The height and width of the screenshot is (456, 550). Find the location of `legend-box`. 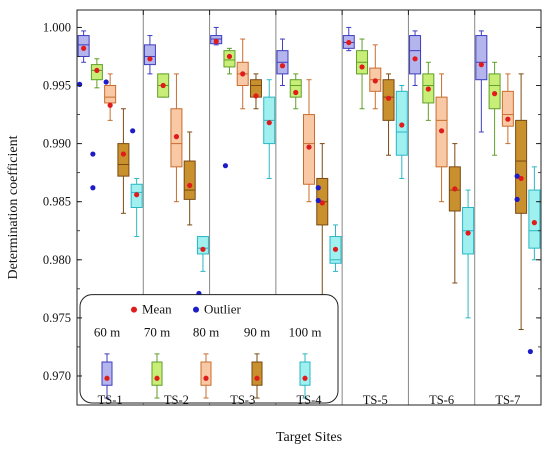

legend-box is located at coordinates (209, 349).